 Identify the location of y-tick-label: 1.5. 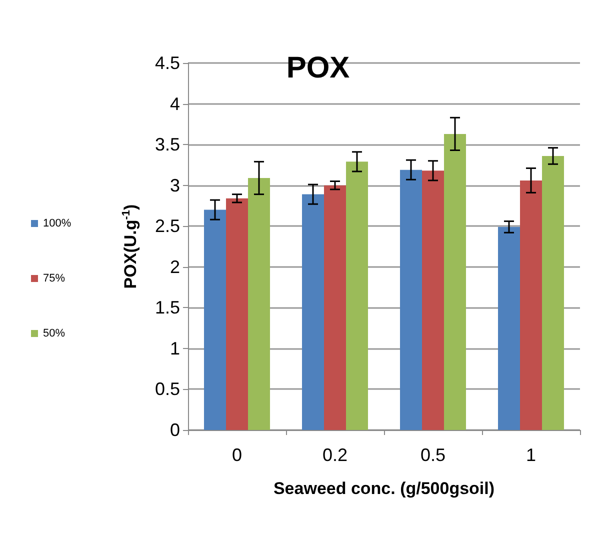
(167, 308).